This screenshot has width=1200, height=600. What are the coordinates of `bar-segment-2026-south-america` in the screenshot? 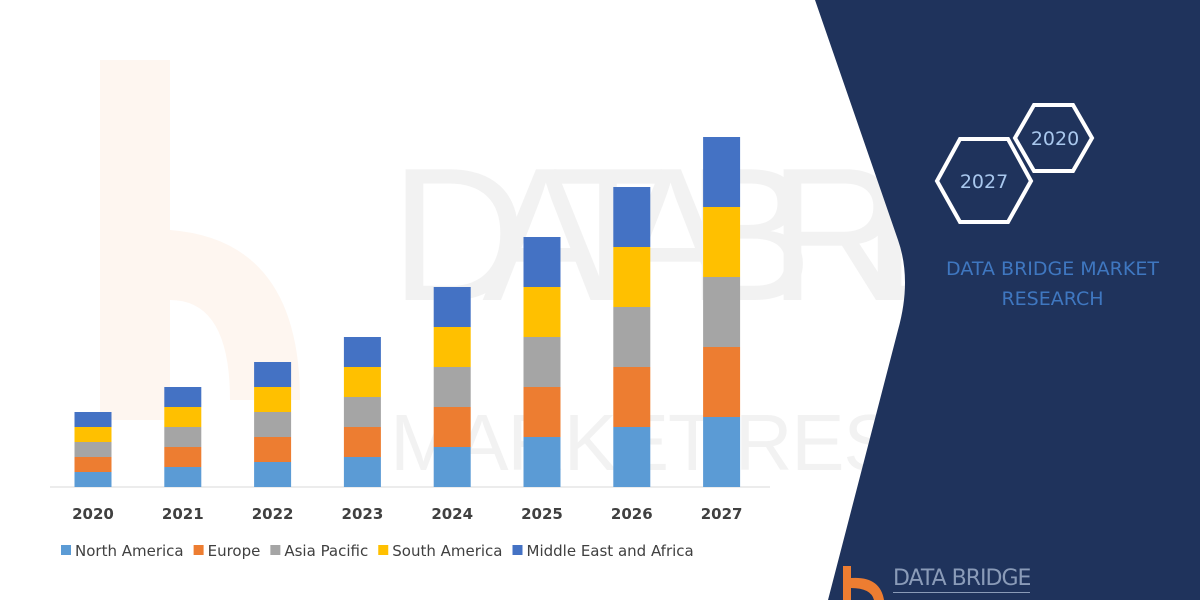 It's located at (632, 277).